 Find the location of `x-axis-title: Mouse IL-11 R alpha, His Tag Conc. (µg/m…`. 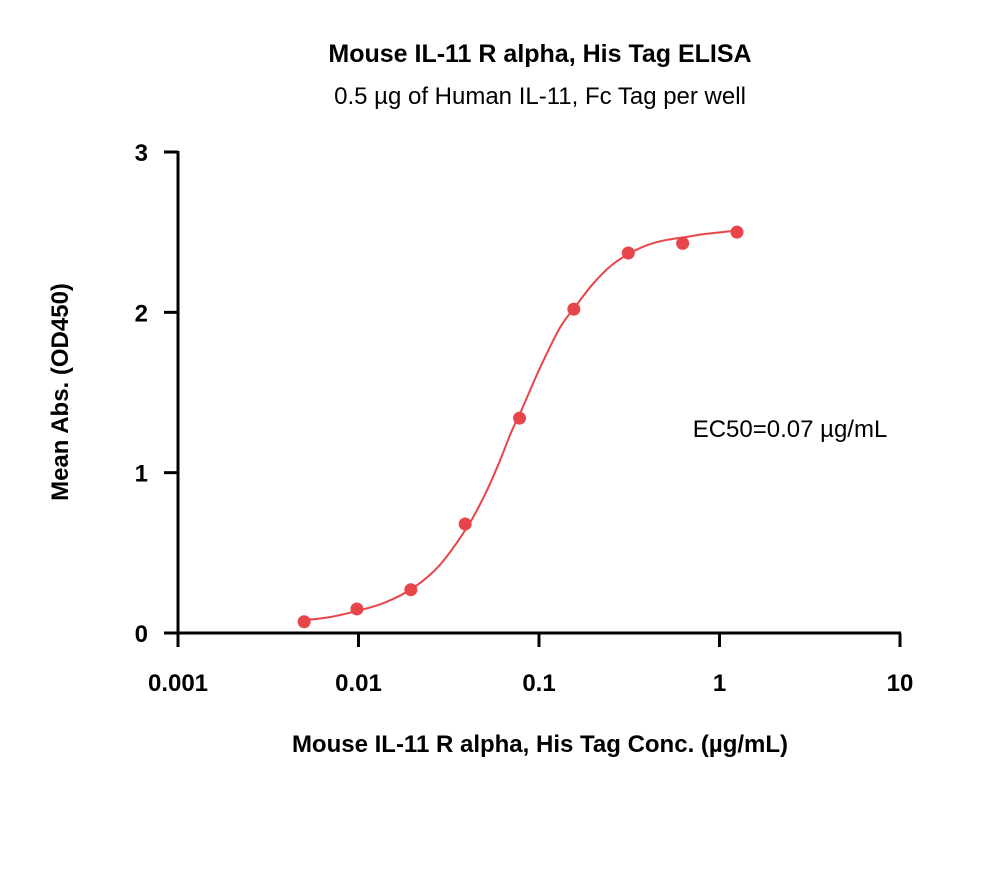

x-axis-title: Mouse IL-11 R alpha, His Tag Conc. (µg/m… is located at coordinates (540, 744).